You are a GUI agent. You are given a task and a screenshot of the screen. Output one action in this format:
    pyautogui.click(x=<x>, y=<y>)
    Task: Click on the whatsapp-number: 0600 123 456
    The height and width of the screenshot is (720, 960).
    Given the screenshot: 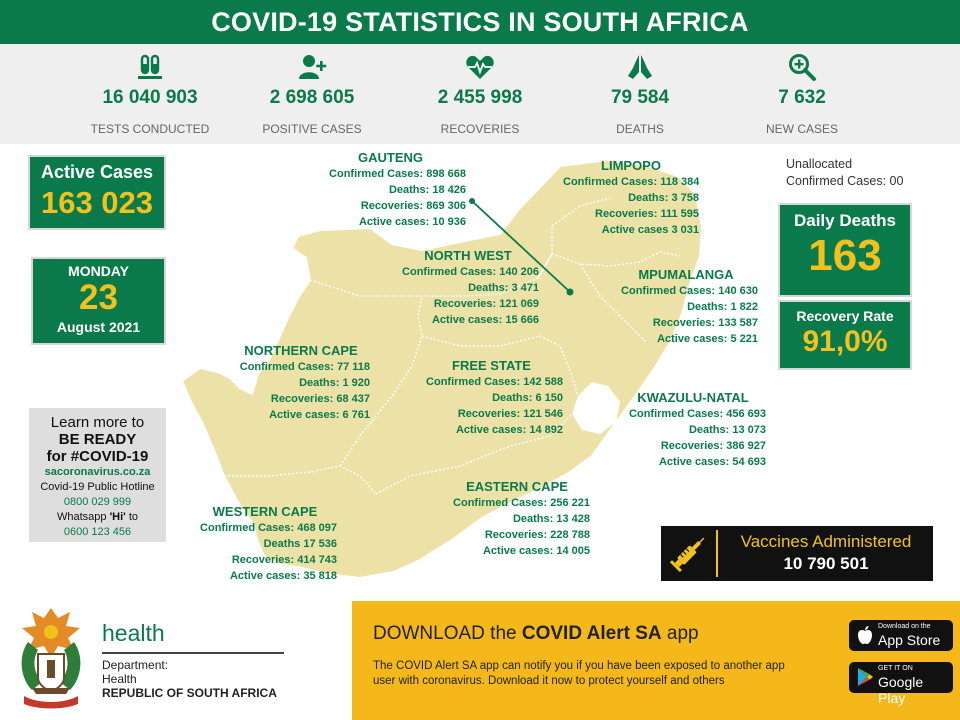 What is the action you would take?
    pyautogui.click(x=97, y=532)
    